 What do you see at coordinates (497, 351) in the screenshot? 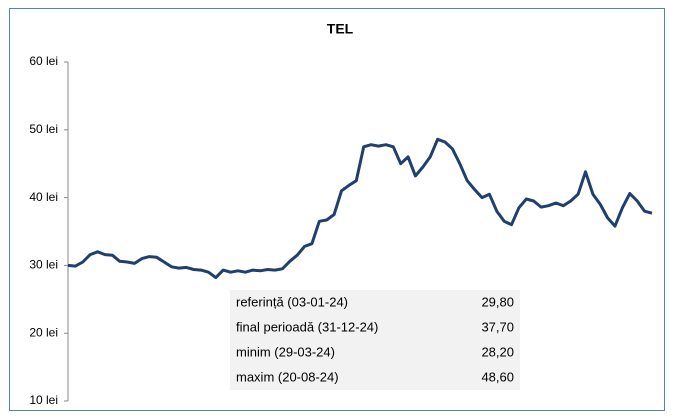
I see `stats-value: 28,20` at bounding box center [497, 351].